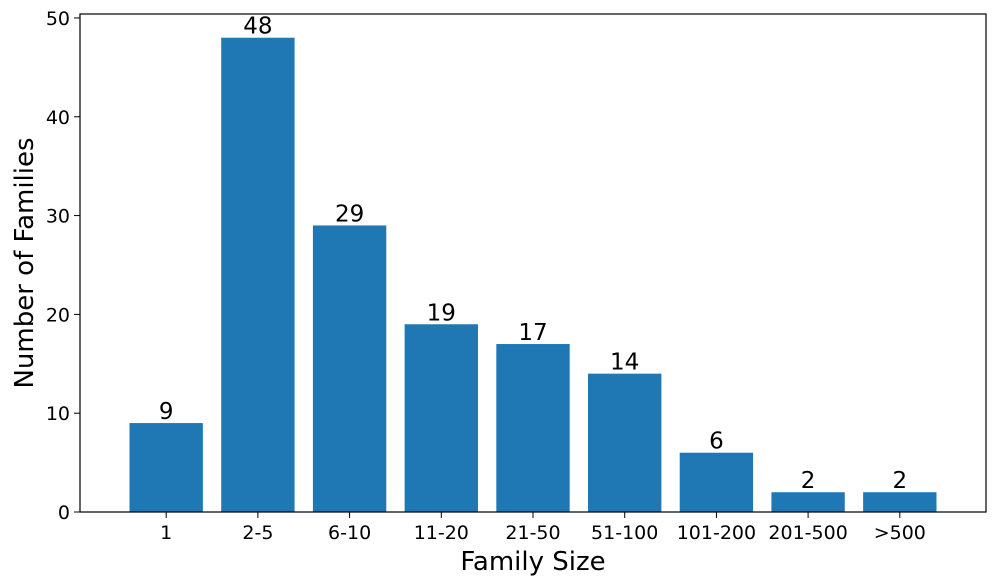 The height and width of the screenshot is (586, 996). Describe the element at coordinates (900, 533) in the screenshot. I see `x-tick-label: >500` at that location.